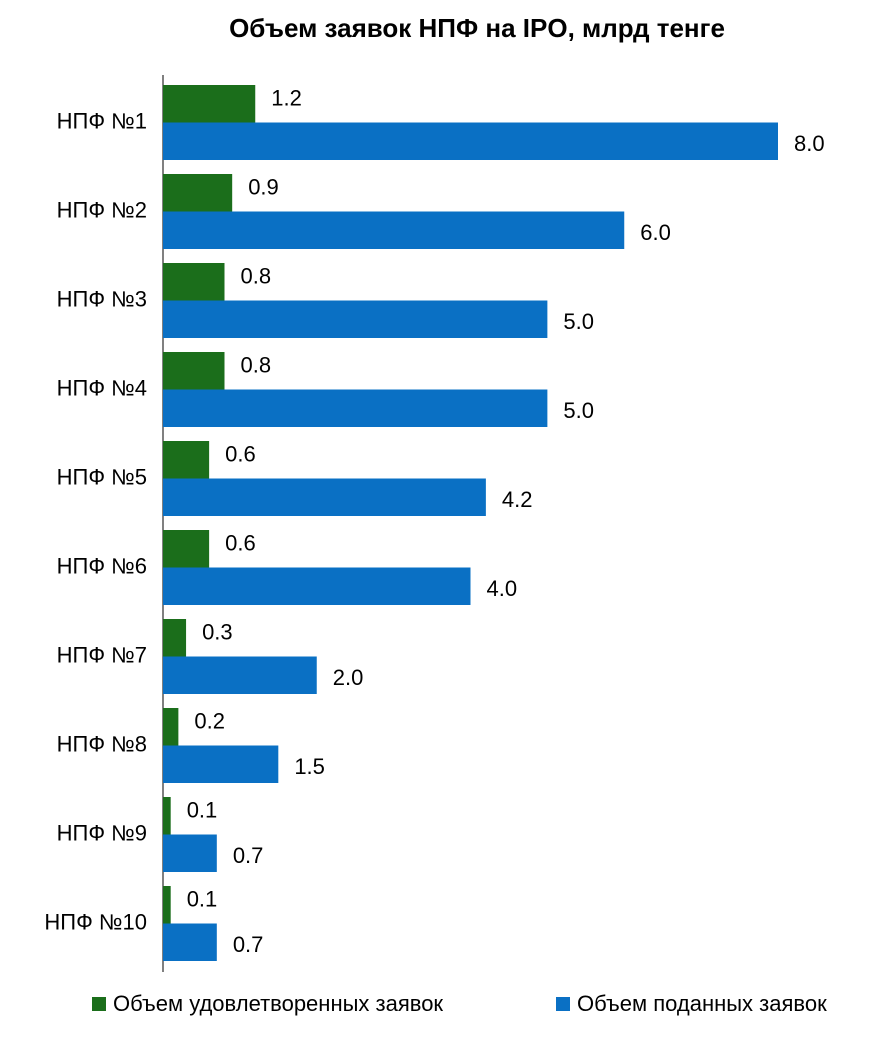 This screenshot has height=1045, width=885. What do you see at coordinates (102, 298) in the screenshot?
I see `category-label: НПФ №3` at bounding box center [102, 298].